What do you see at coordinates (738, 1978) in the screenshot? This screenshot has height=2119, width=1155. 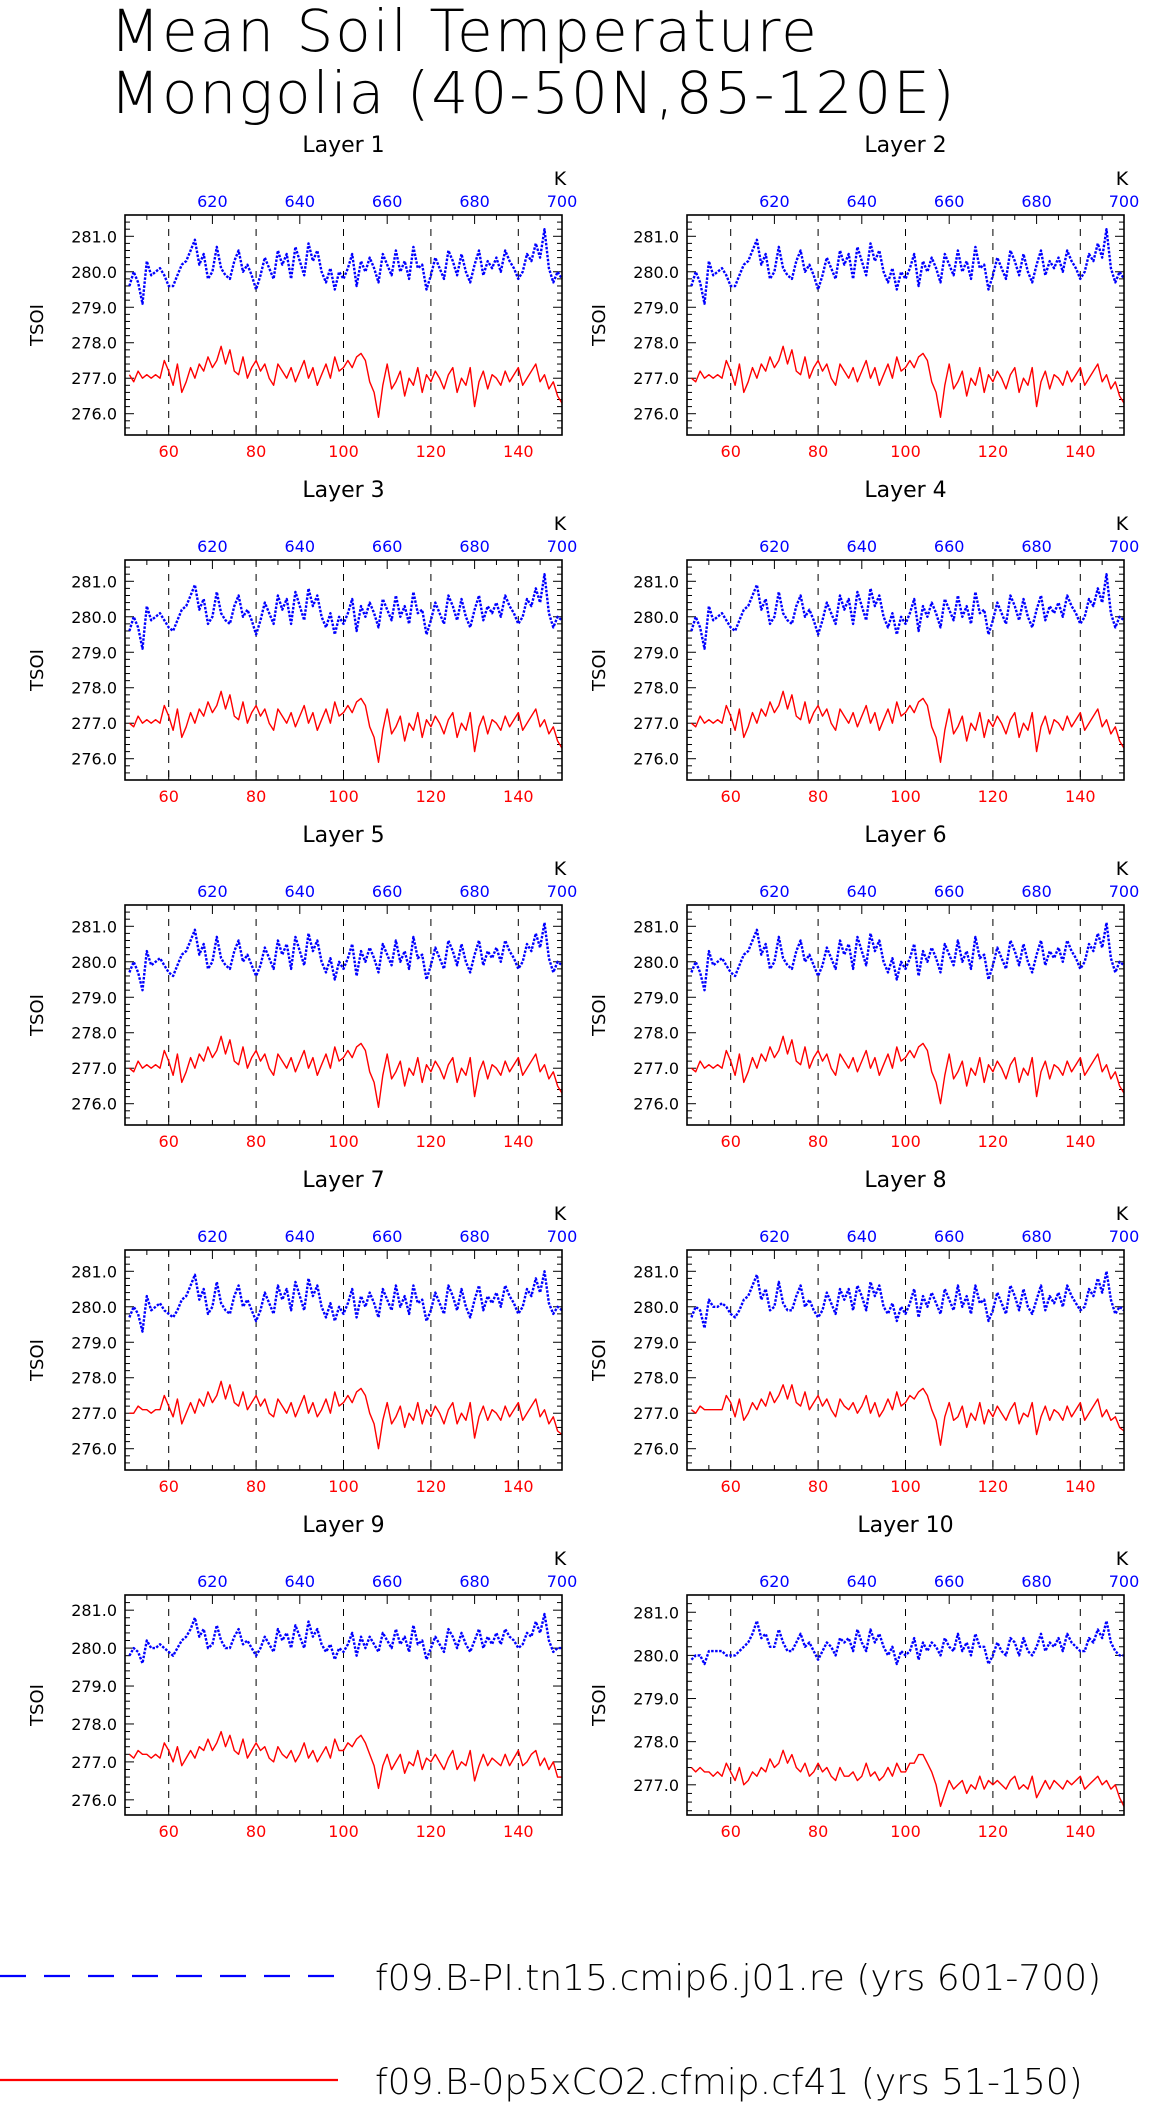 I see `legend-label-blue: f09.B-PI.tn15.cmip6.j01.re (yrs 601-700)` at bounding box center [738, 1978].